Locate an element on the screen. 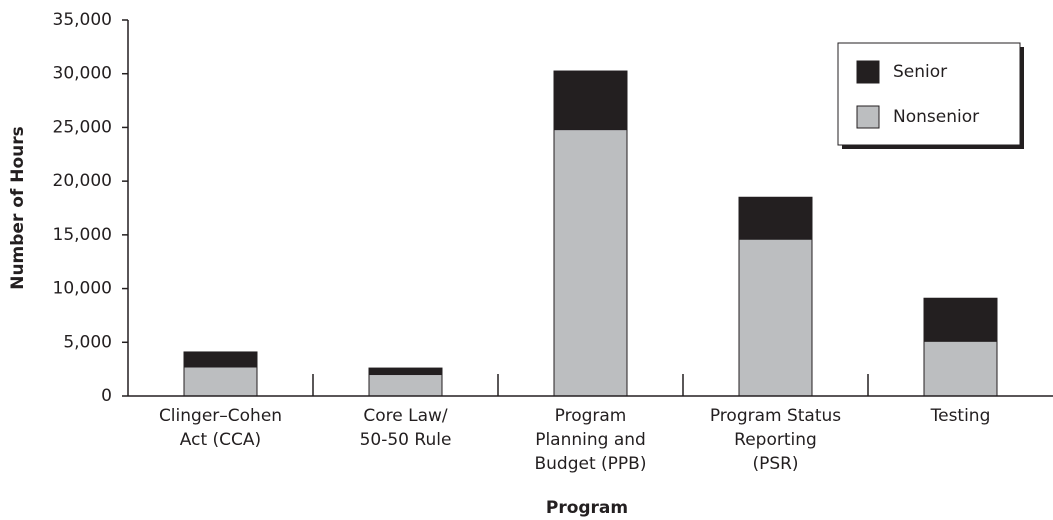 The width and height of the screenshot is (1053, 520). x-tick-label-line: 50-50 Rule is located at coordinates (406, 440).